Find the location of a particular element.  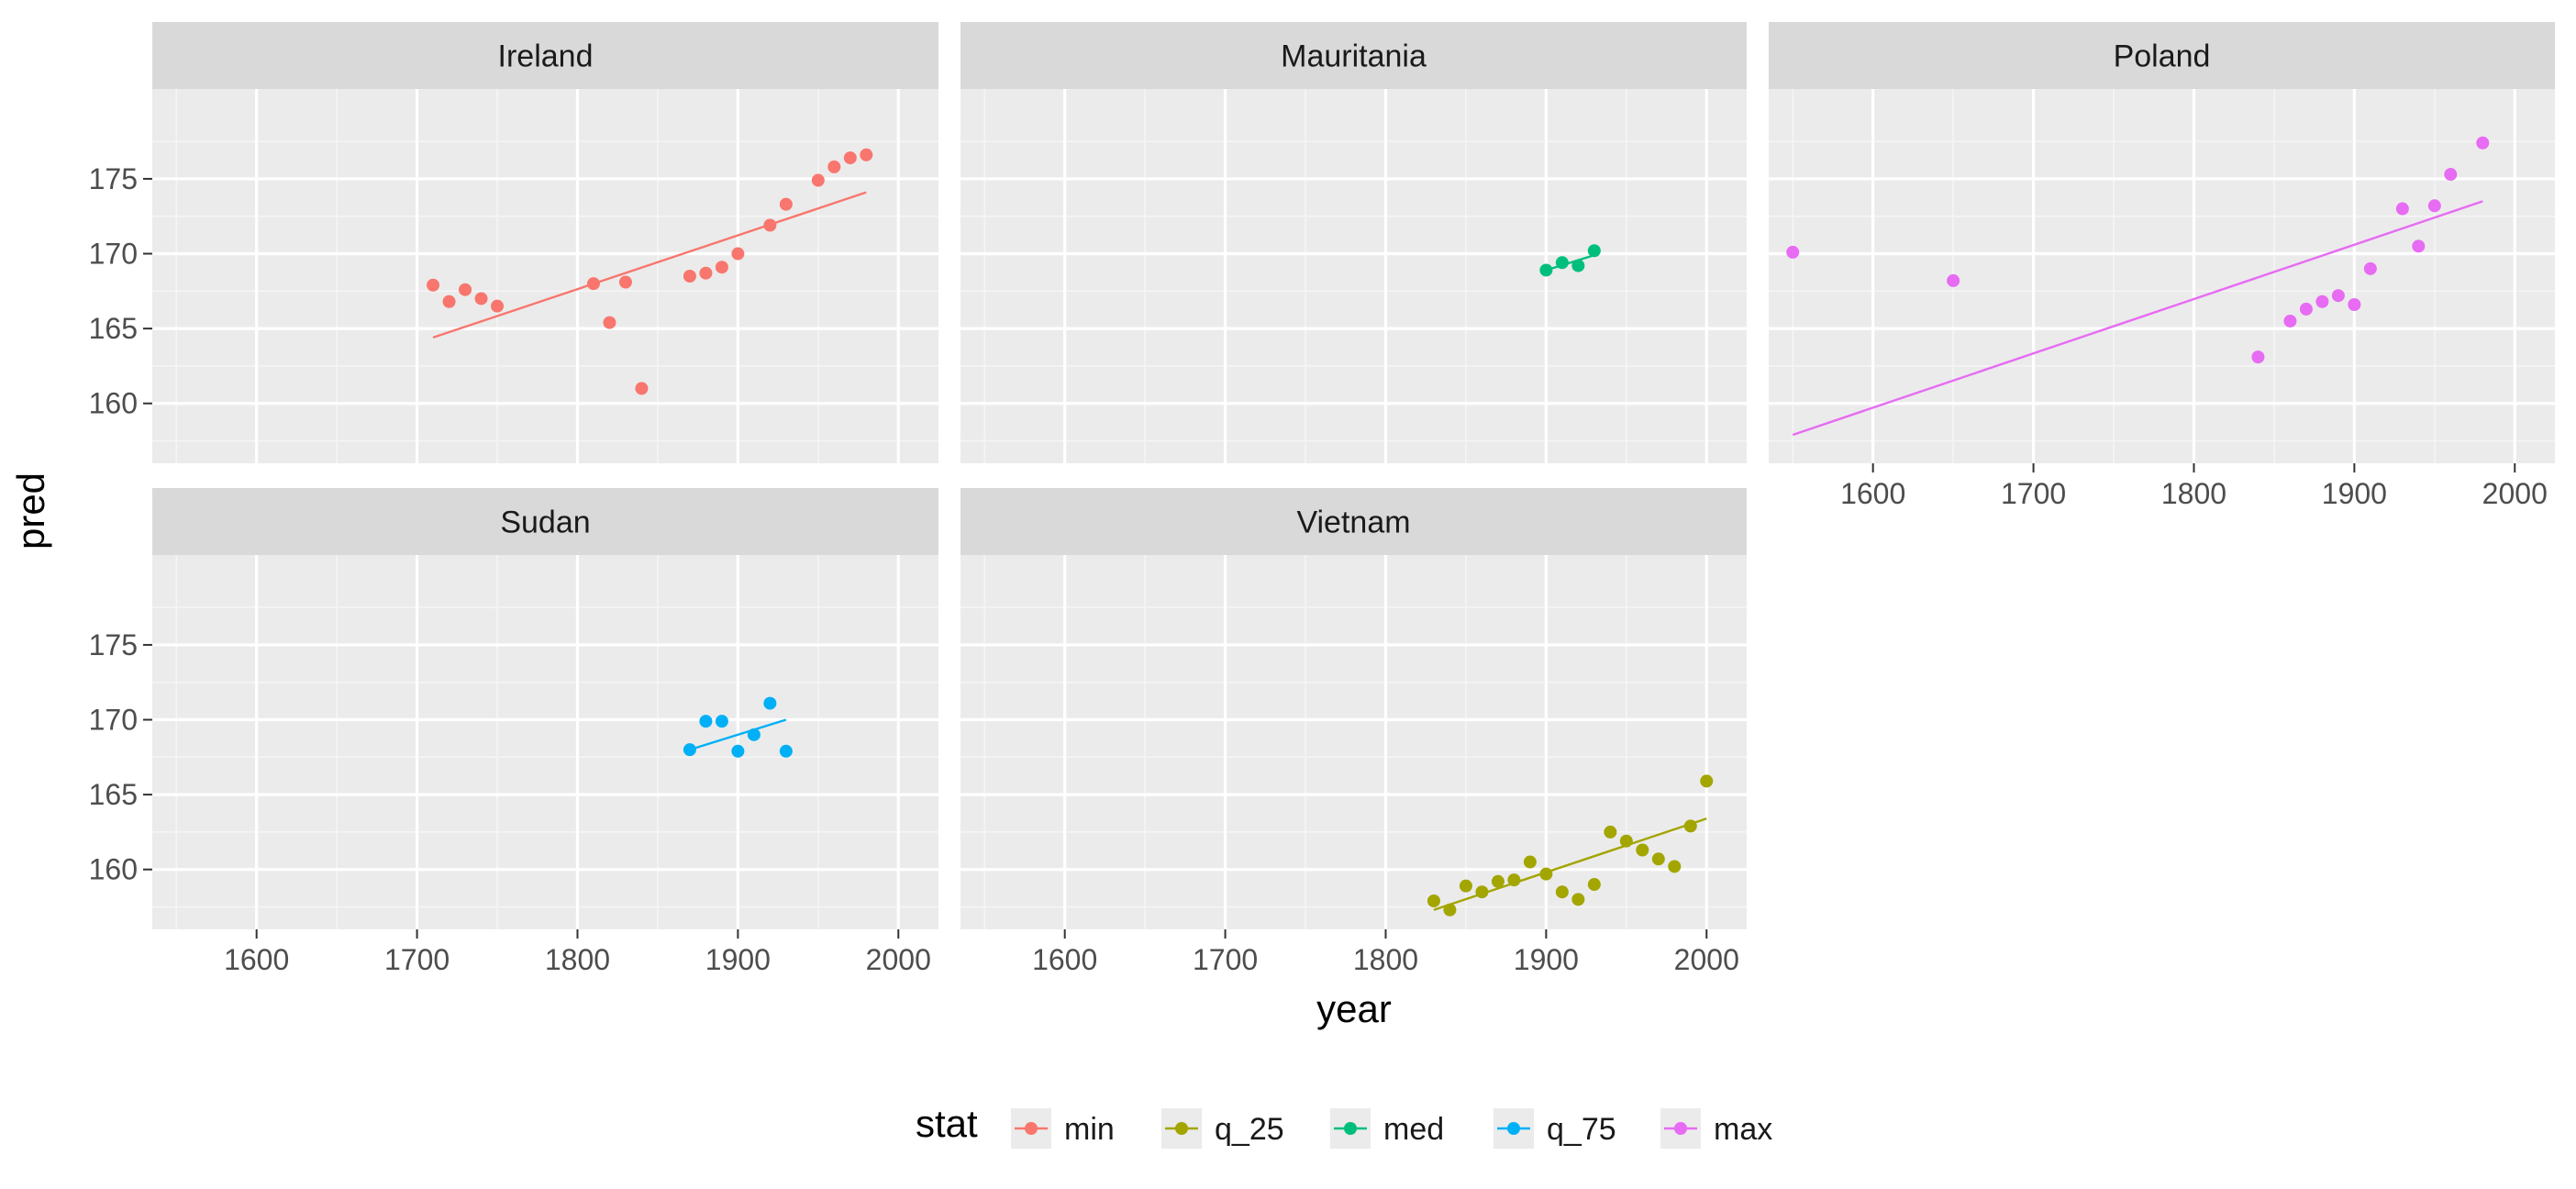

facet-strip-label: Ireland is located at coordinates (546, 57).